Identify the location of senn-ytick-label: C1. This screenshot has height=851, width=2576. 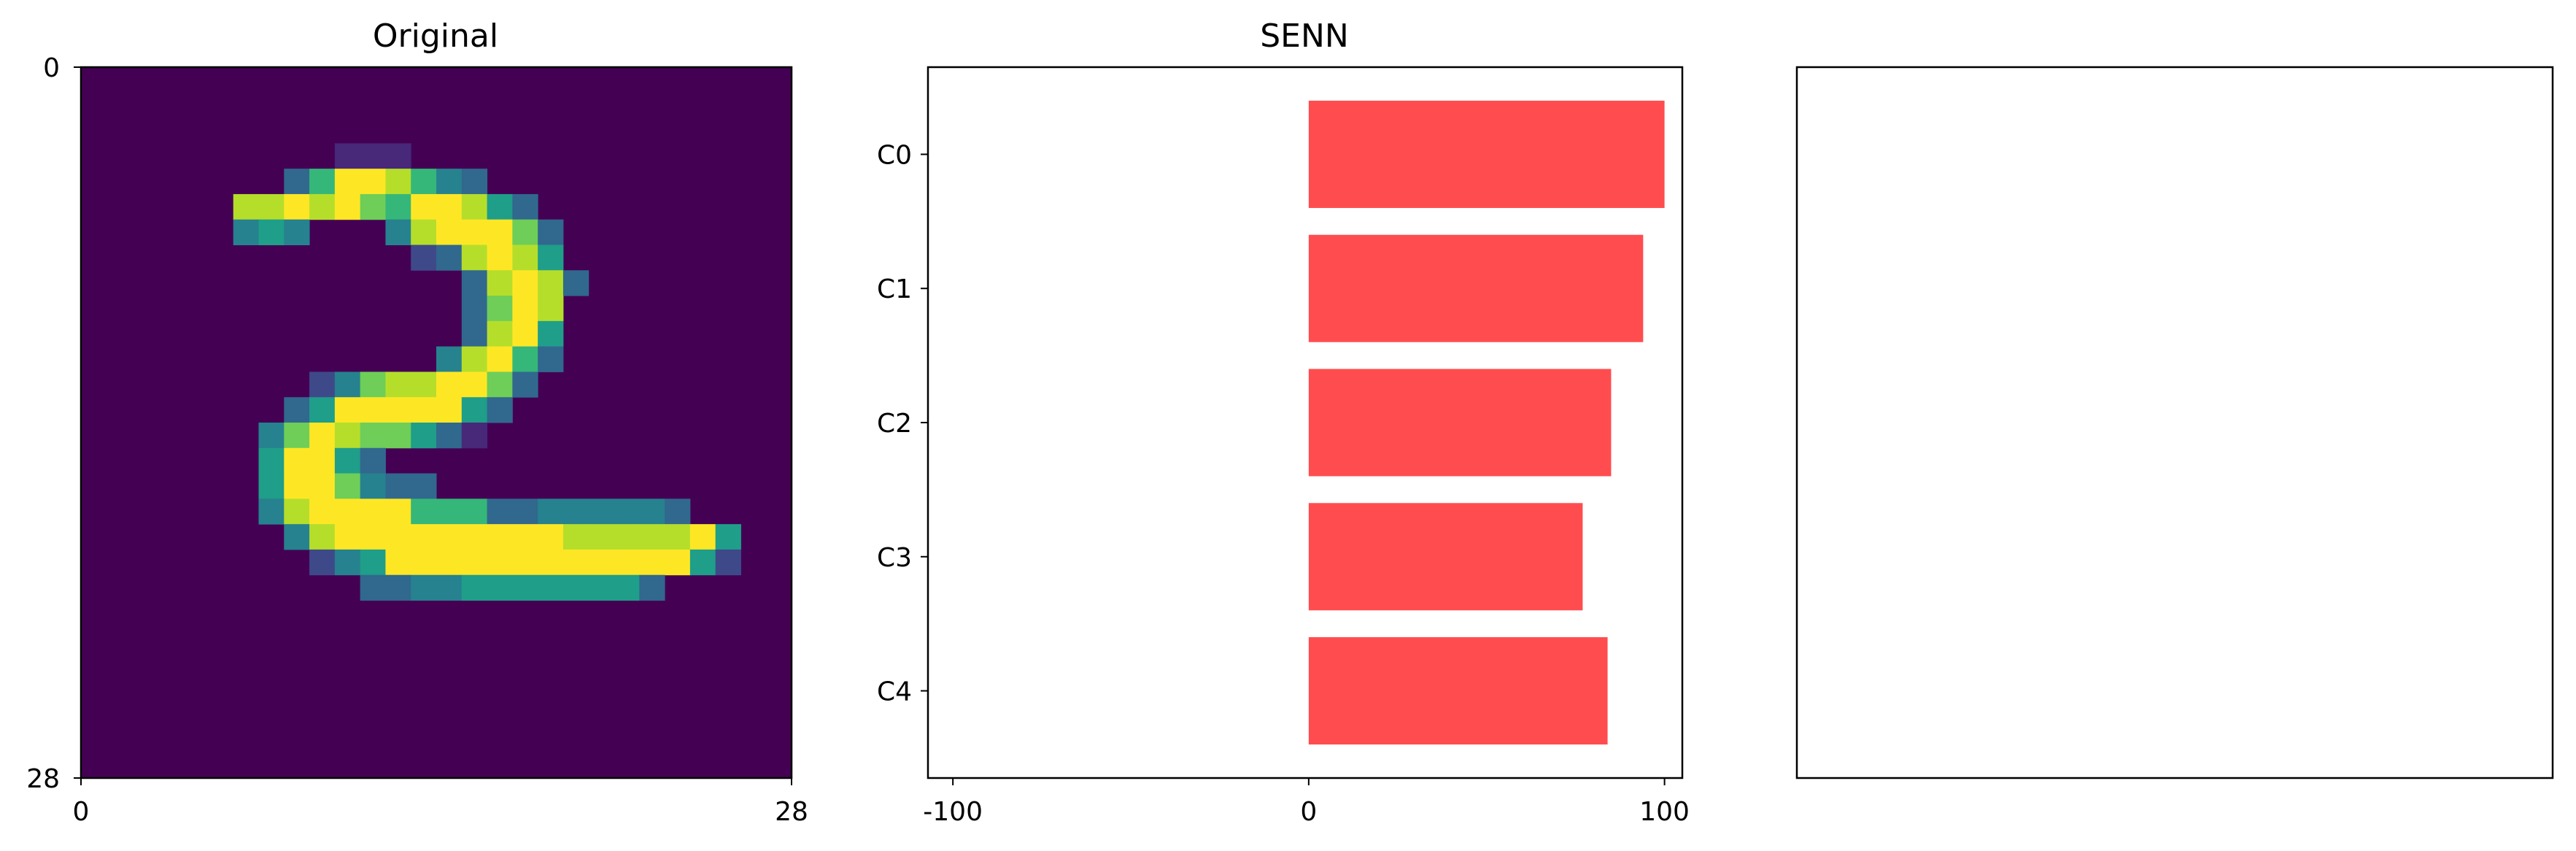
(894, 289).